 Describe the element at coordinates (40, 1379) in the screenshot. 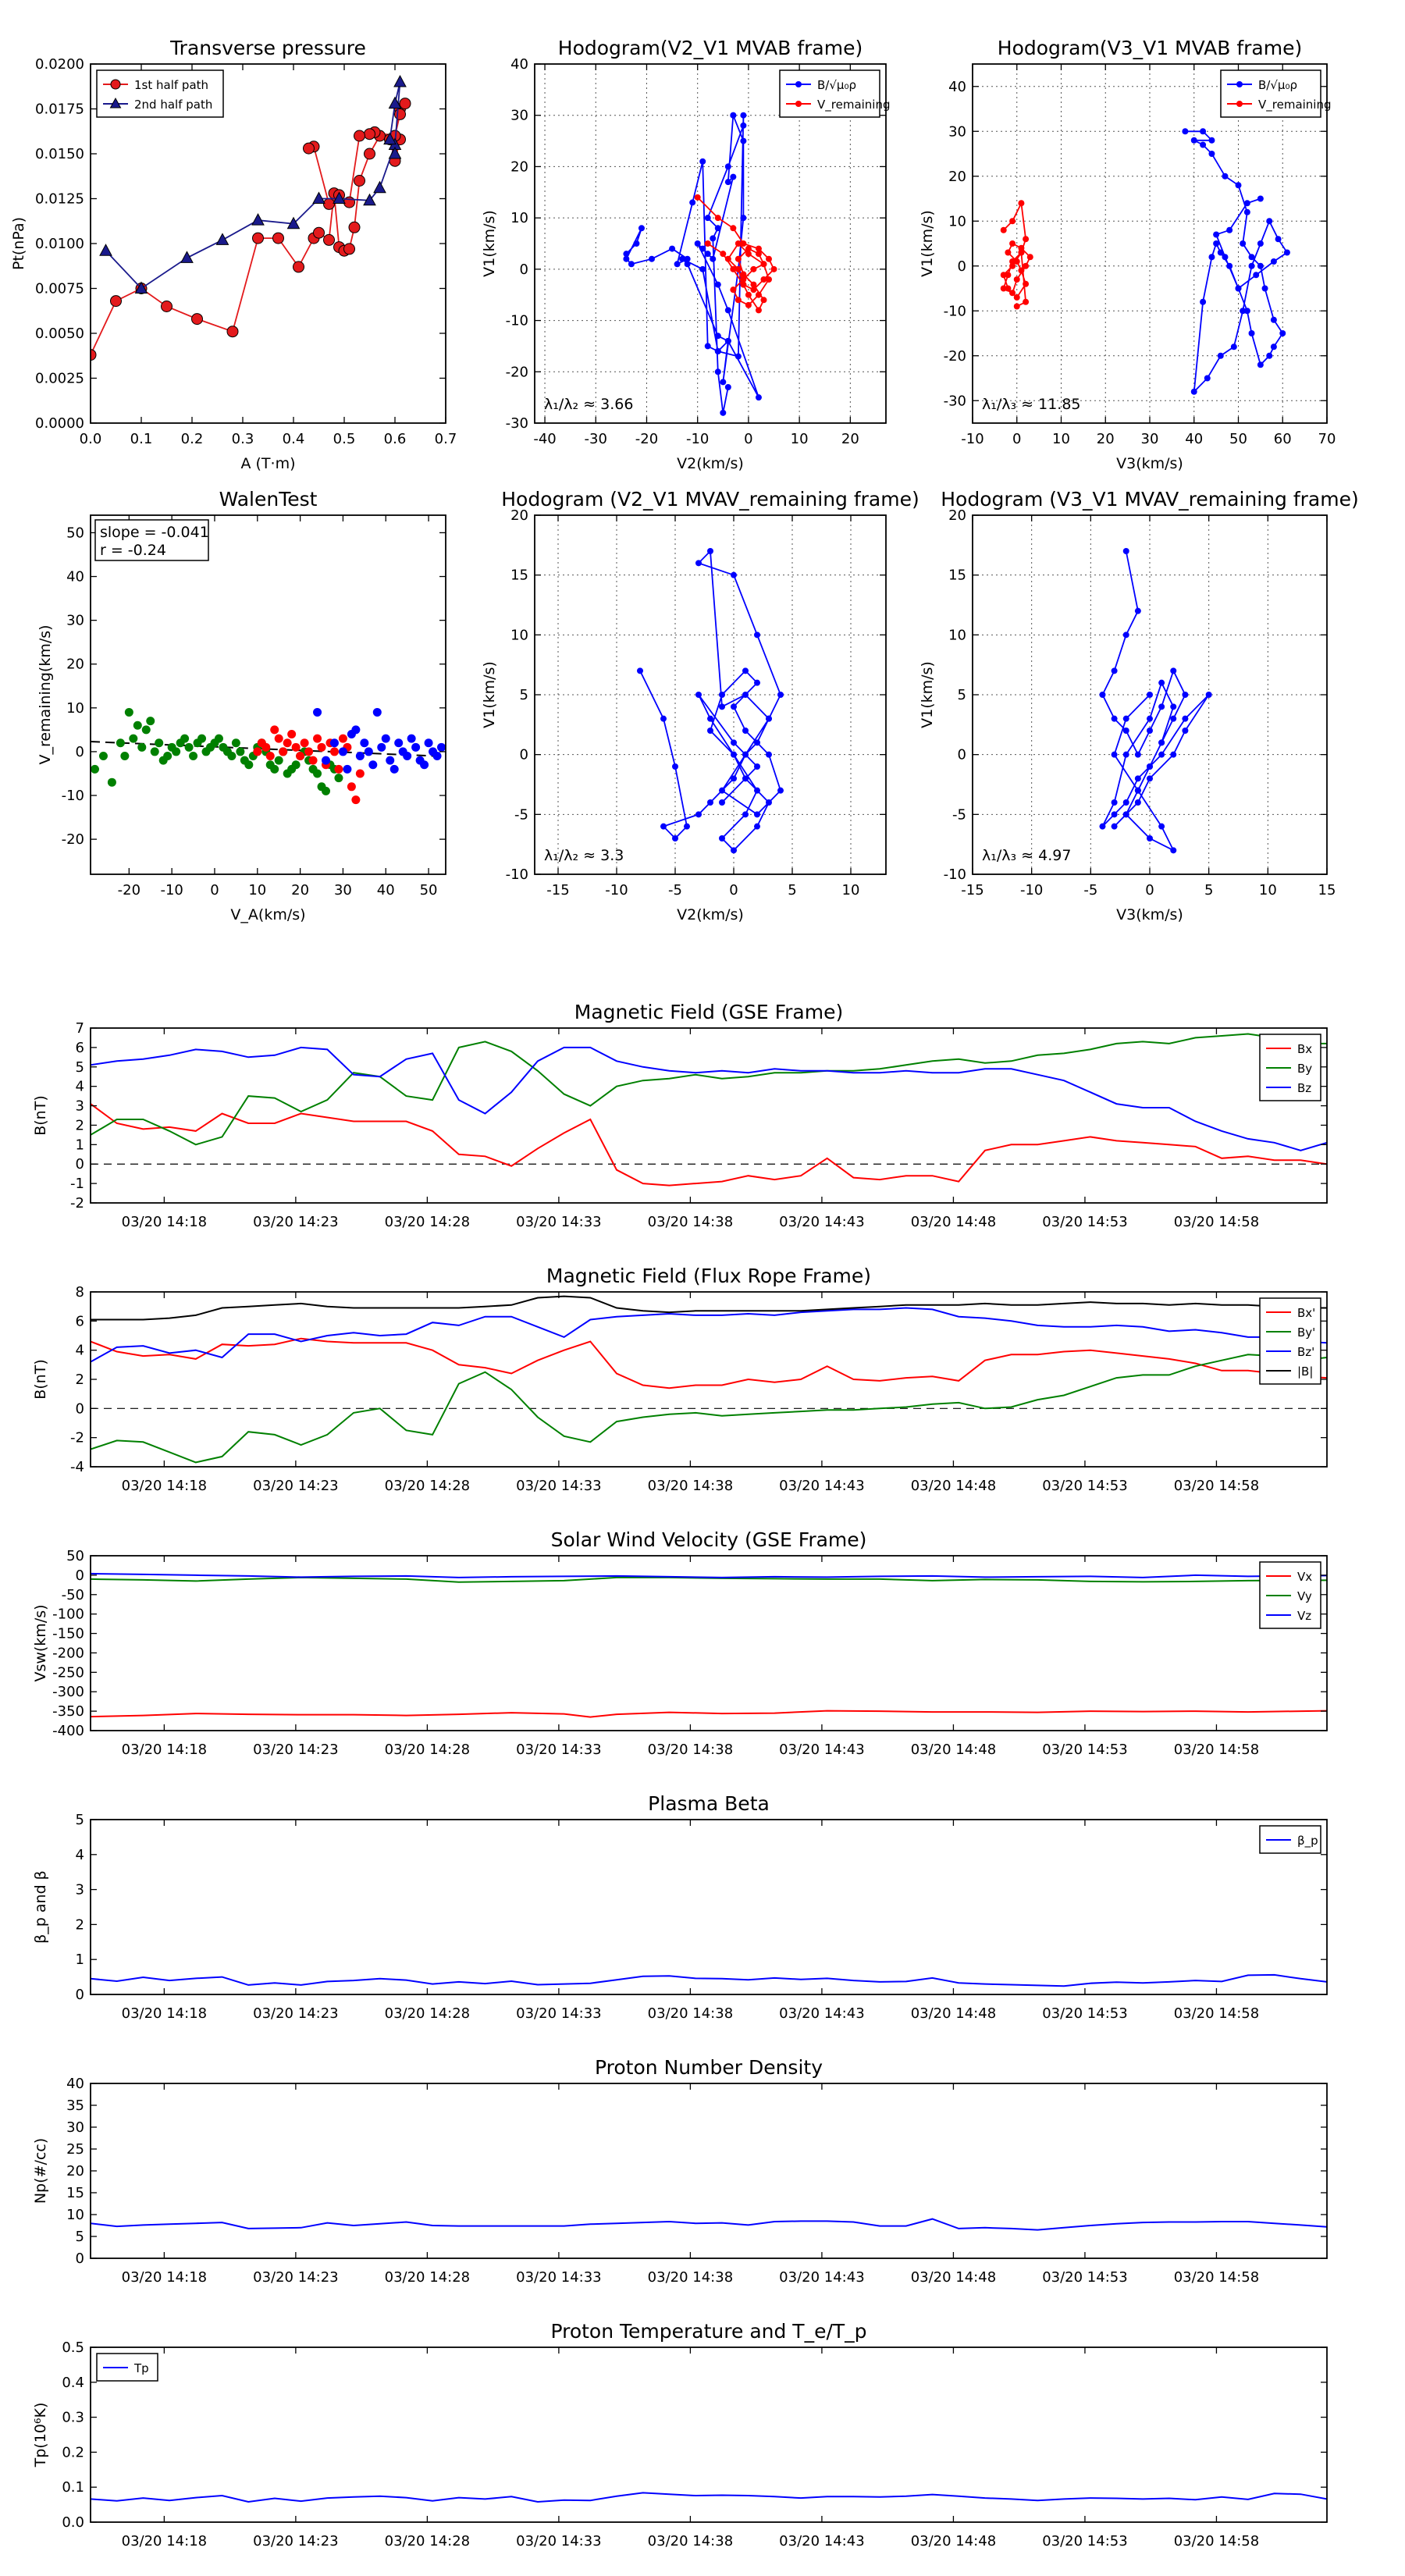

I see `y-axis-label: B(nT)` at that location.